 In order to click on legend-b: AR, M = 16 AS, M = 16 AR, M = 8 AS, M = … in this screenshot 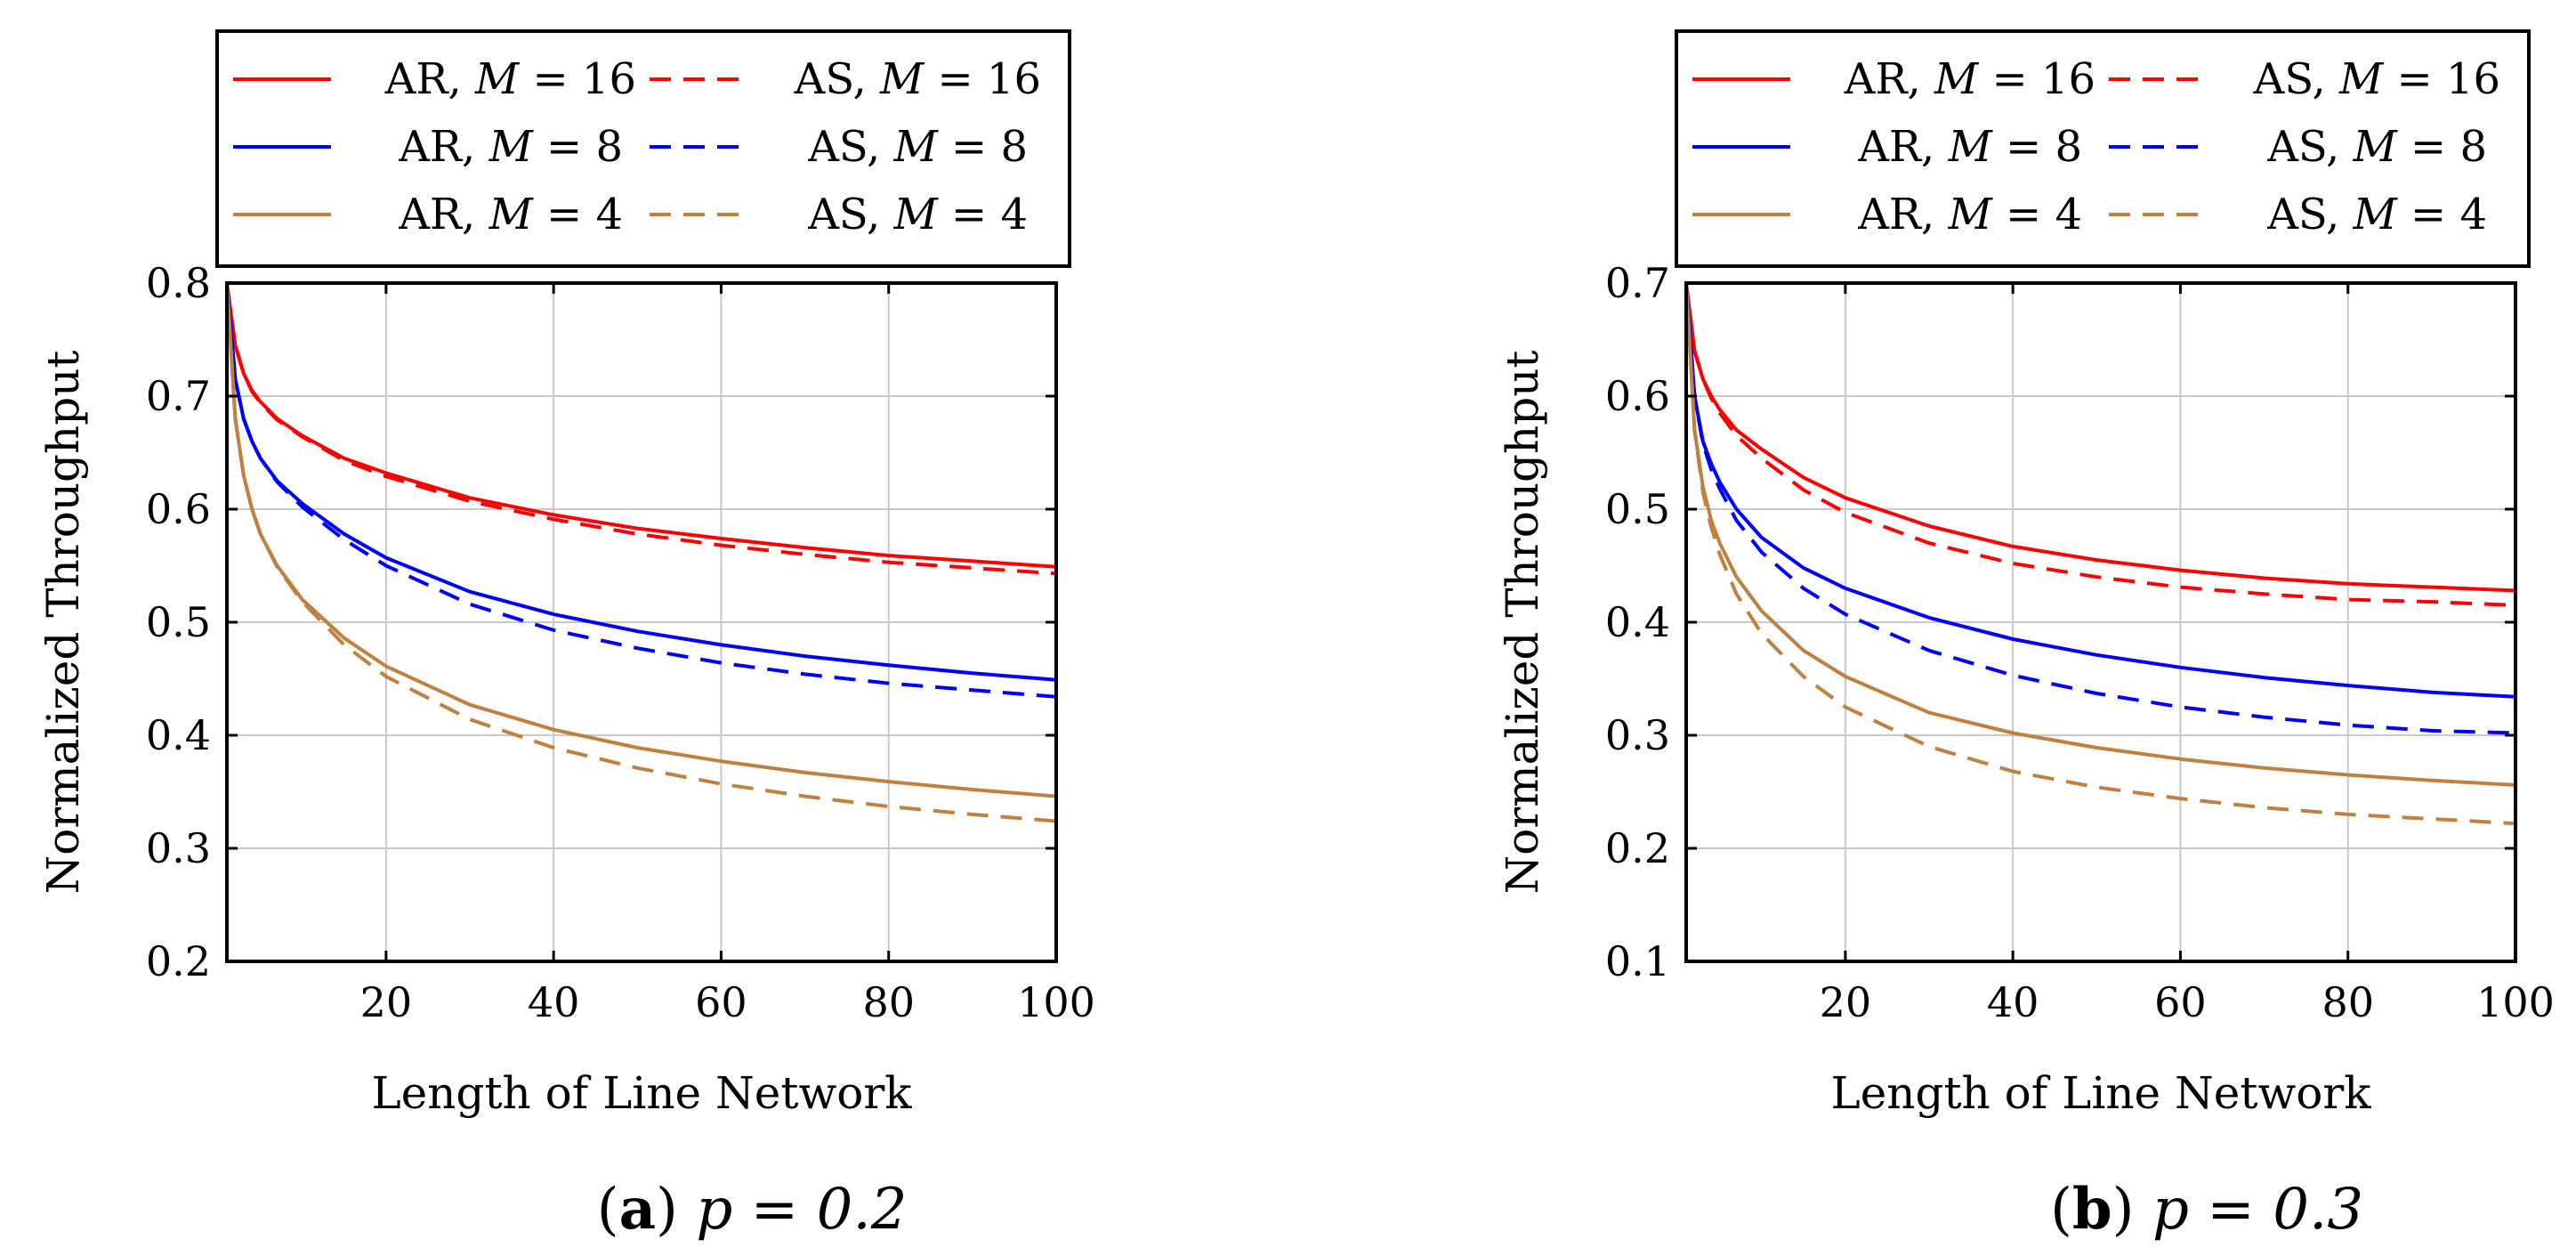, I will do `click(2103, 148)`.